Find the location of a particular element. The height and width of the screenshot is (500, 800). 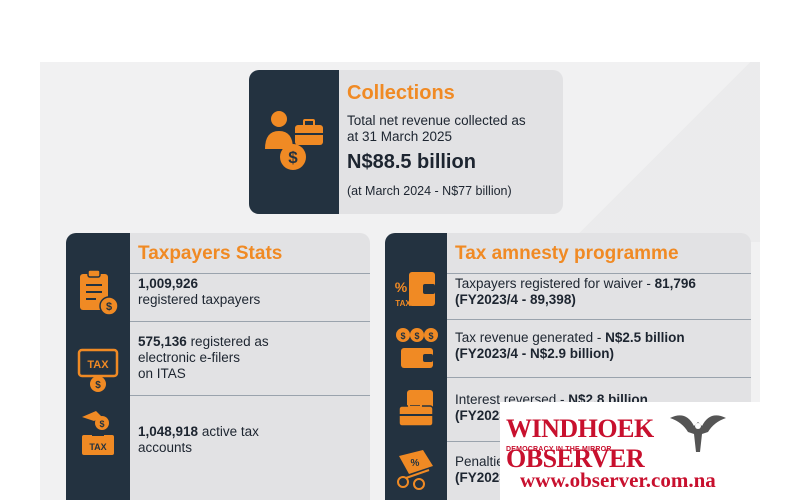

tax-screen-dollar-icon: TAX $ is located at coordinates (98, 369).